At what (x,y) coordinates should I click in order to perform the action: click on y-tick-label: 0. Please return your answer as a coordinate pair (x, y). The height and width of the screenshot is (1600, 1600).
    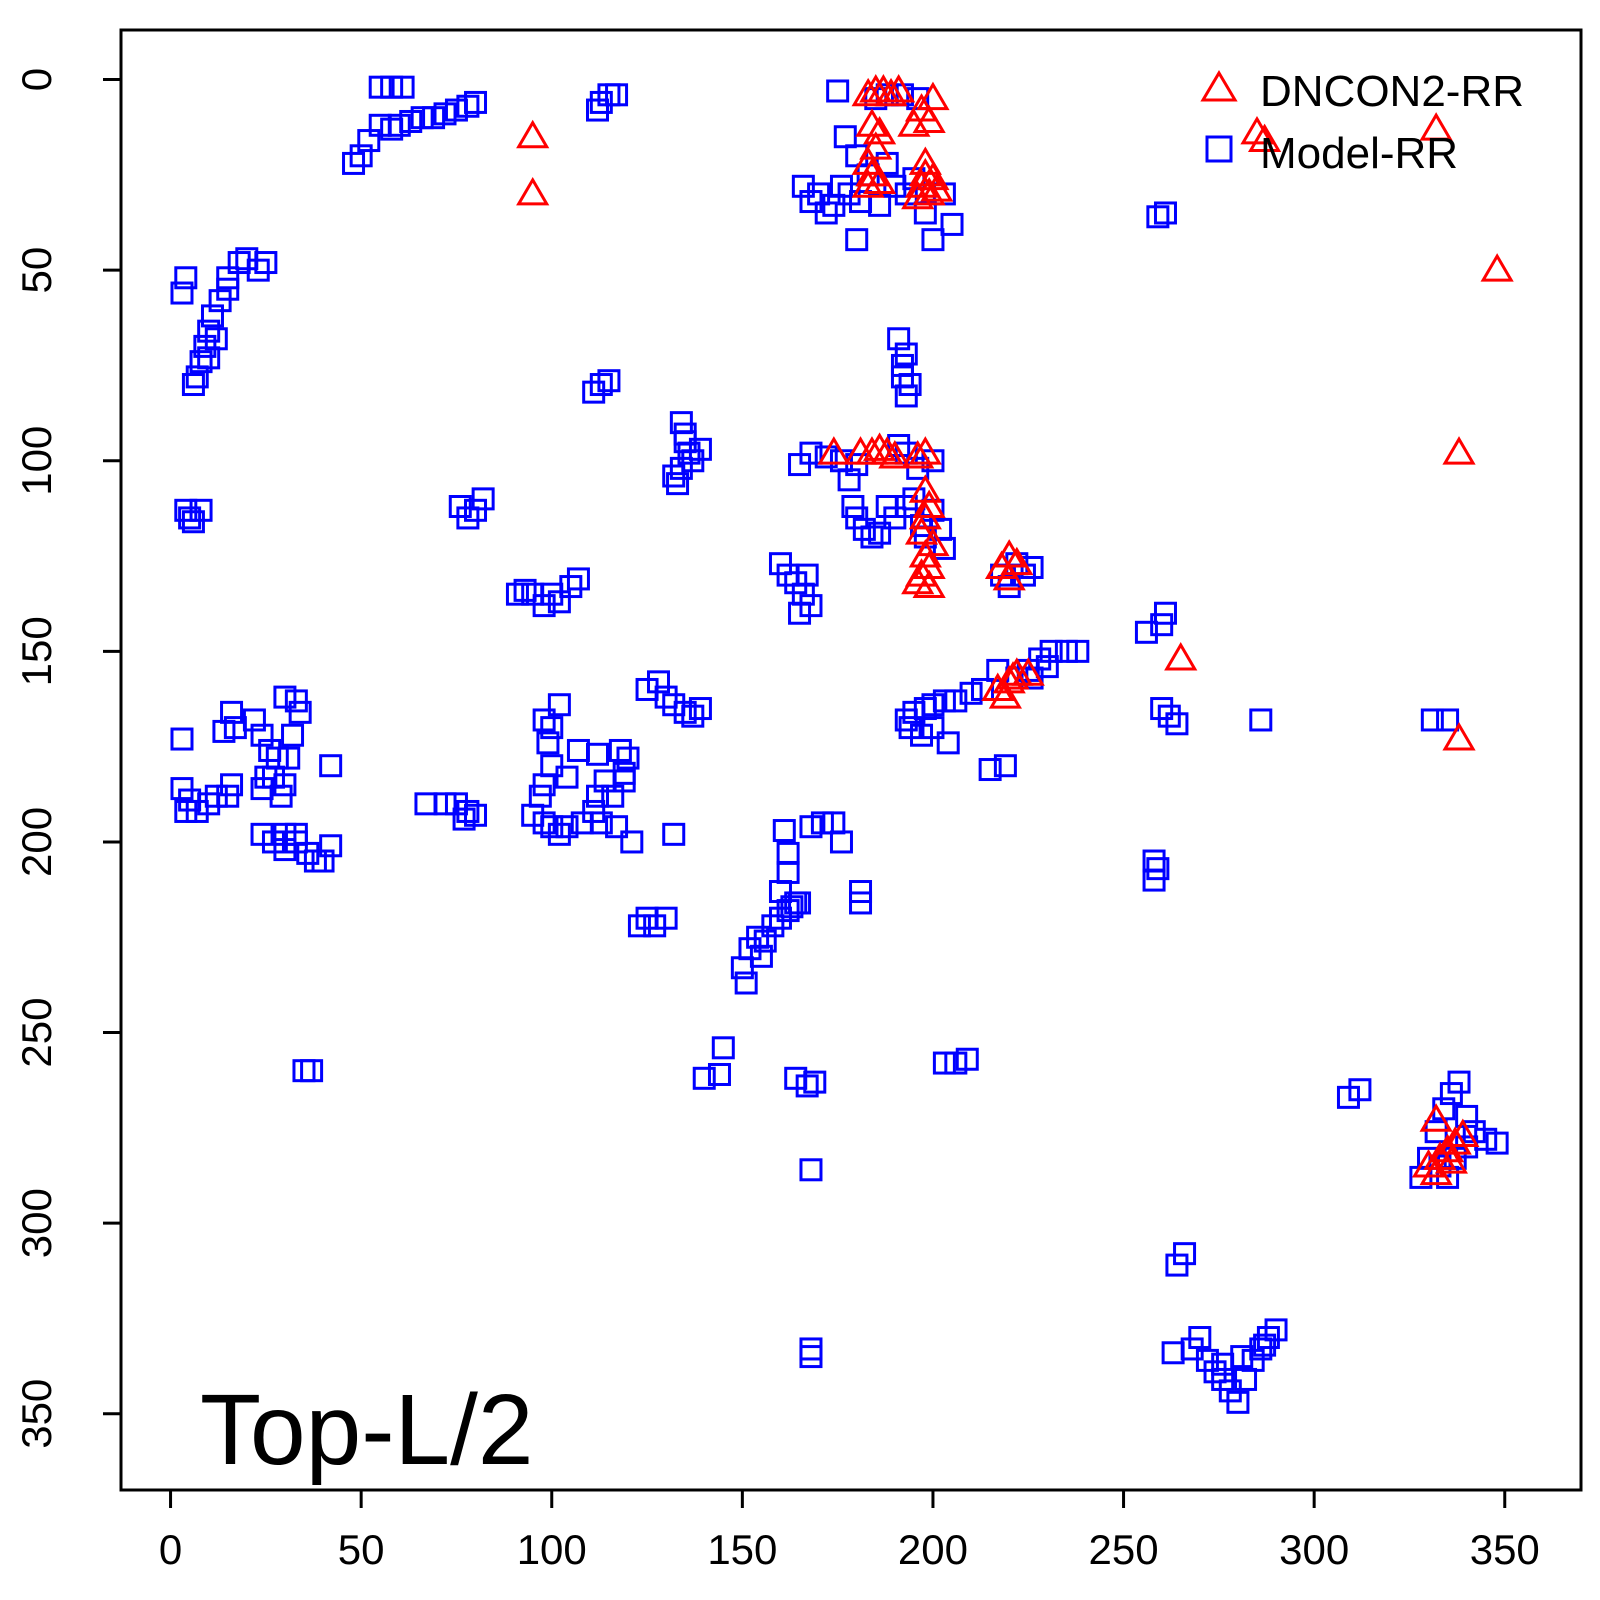
    Looking at the image, I should click on (36, 79).